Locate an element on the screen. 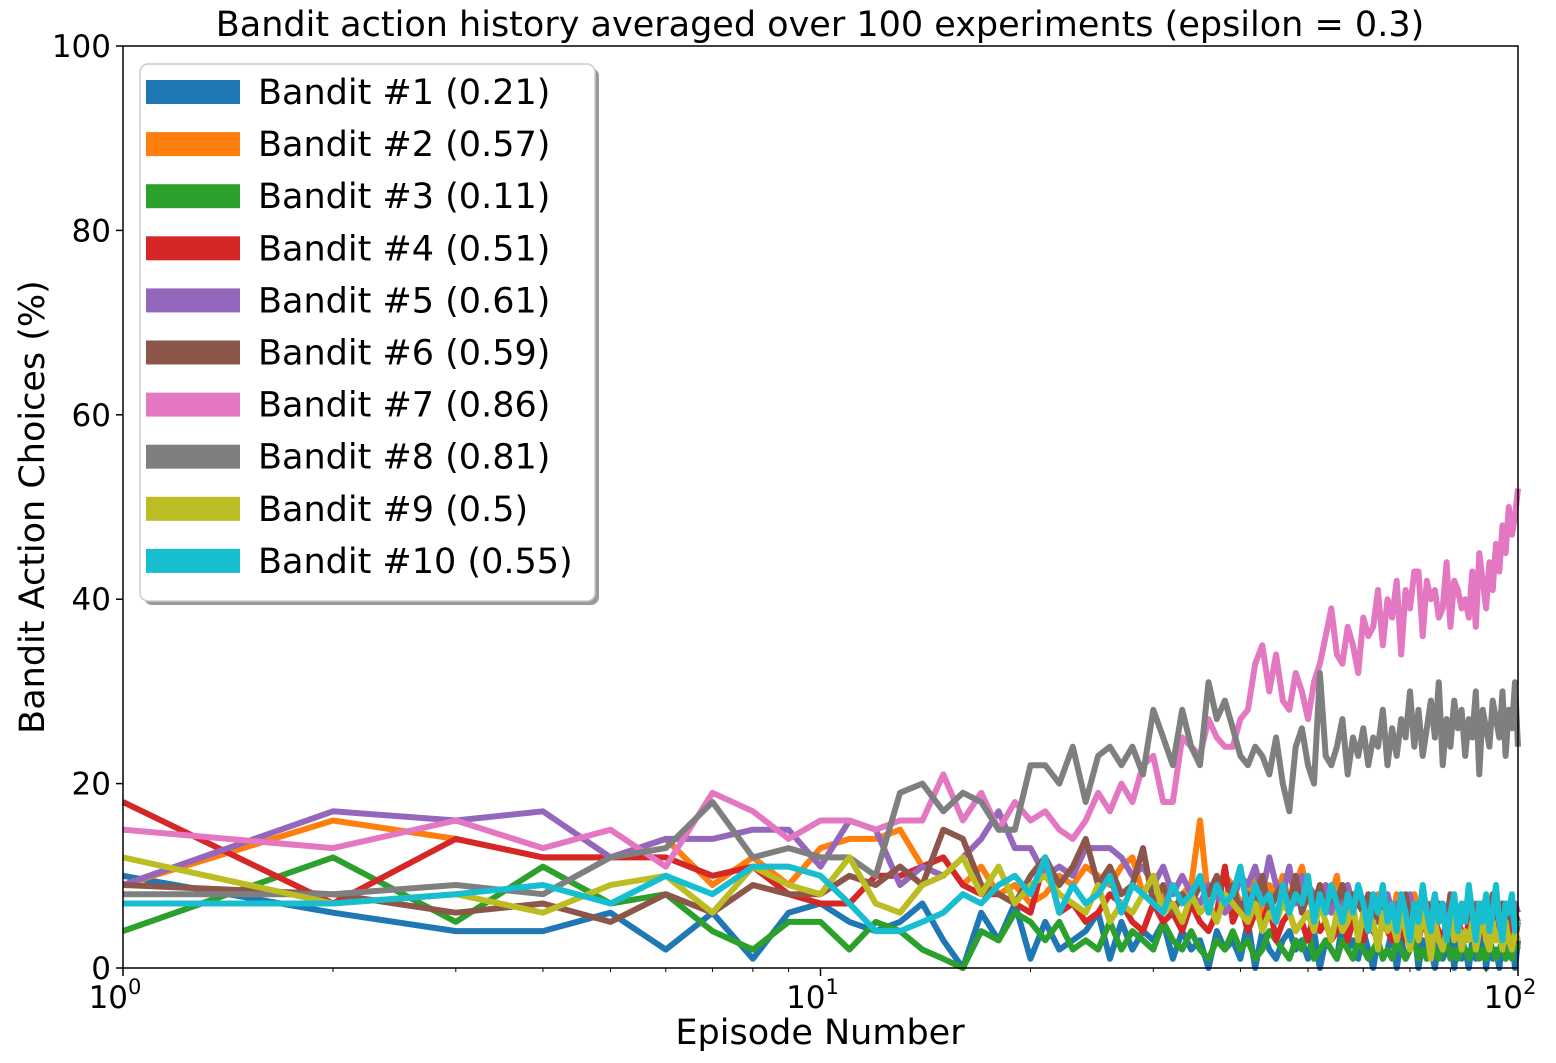 This screenshot has width=1556, height=1063. legend-label-2: Bandit #2 (0.57) is located at coordinates (404, 145).